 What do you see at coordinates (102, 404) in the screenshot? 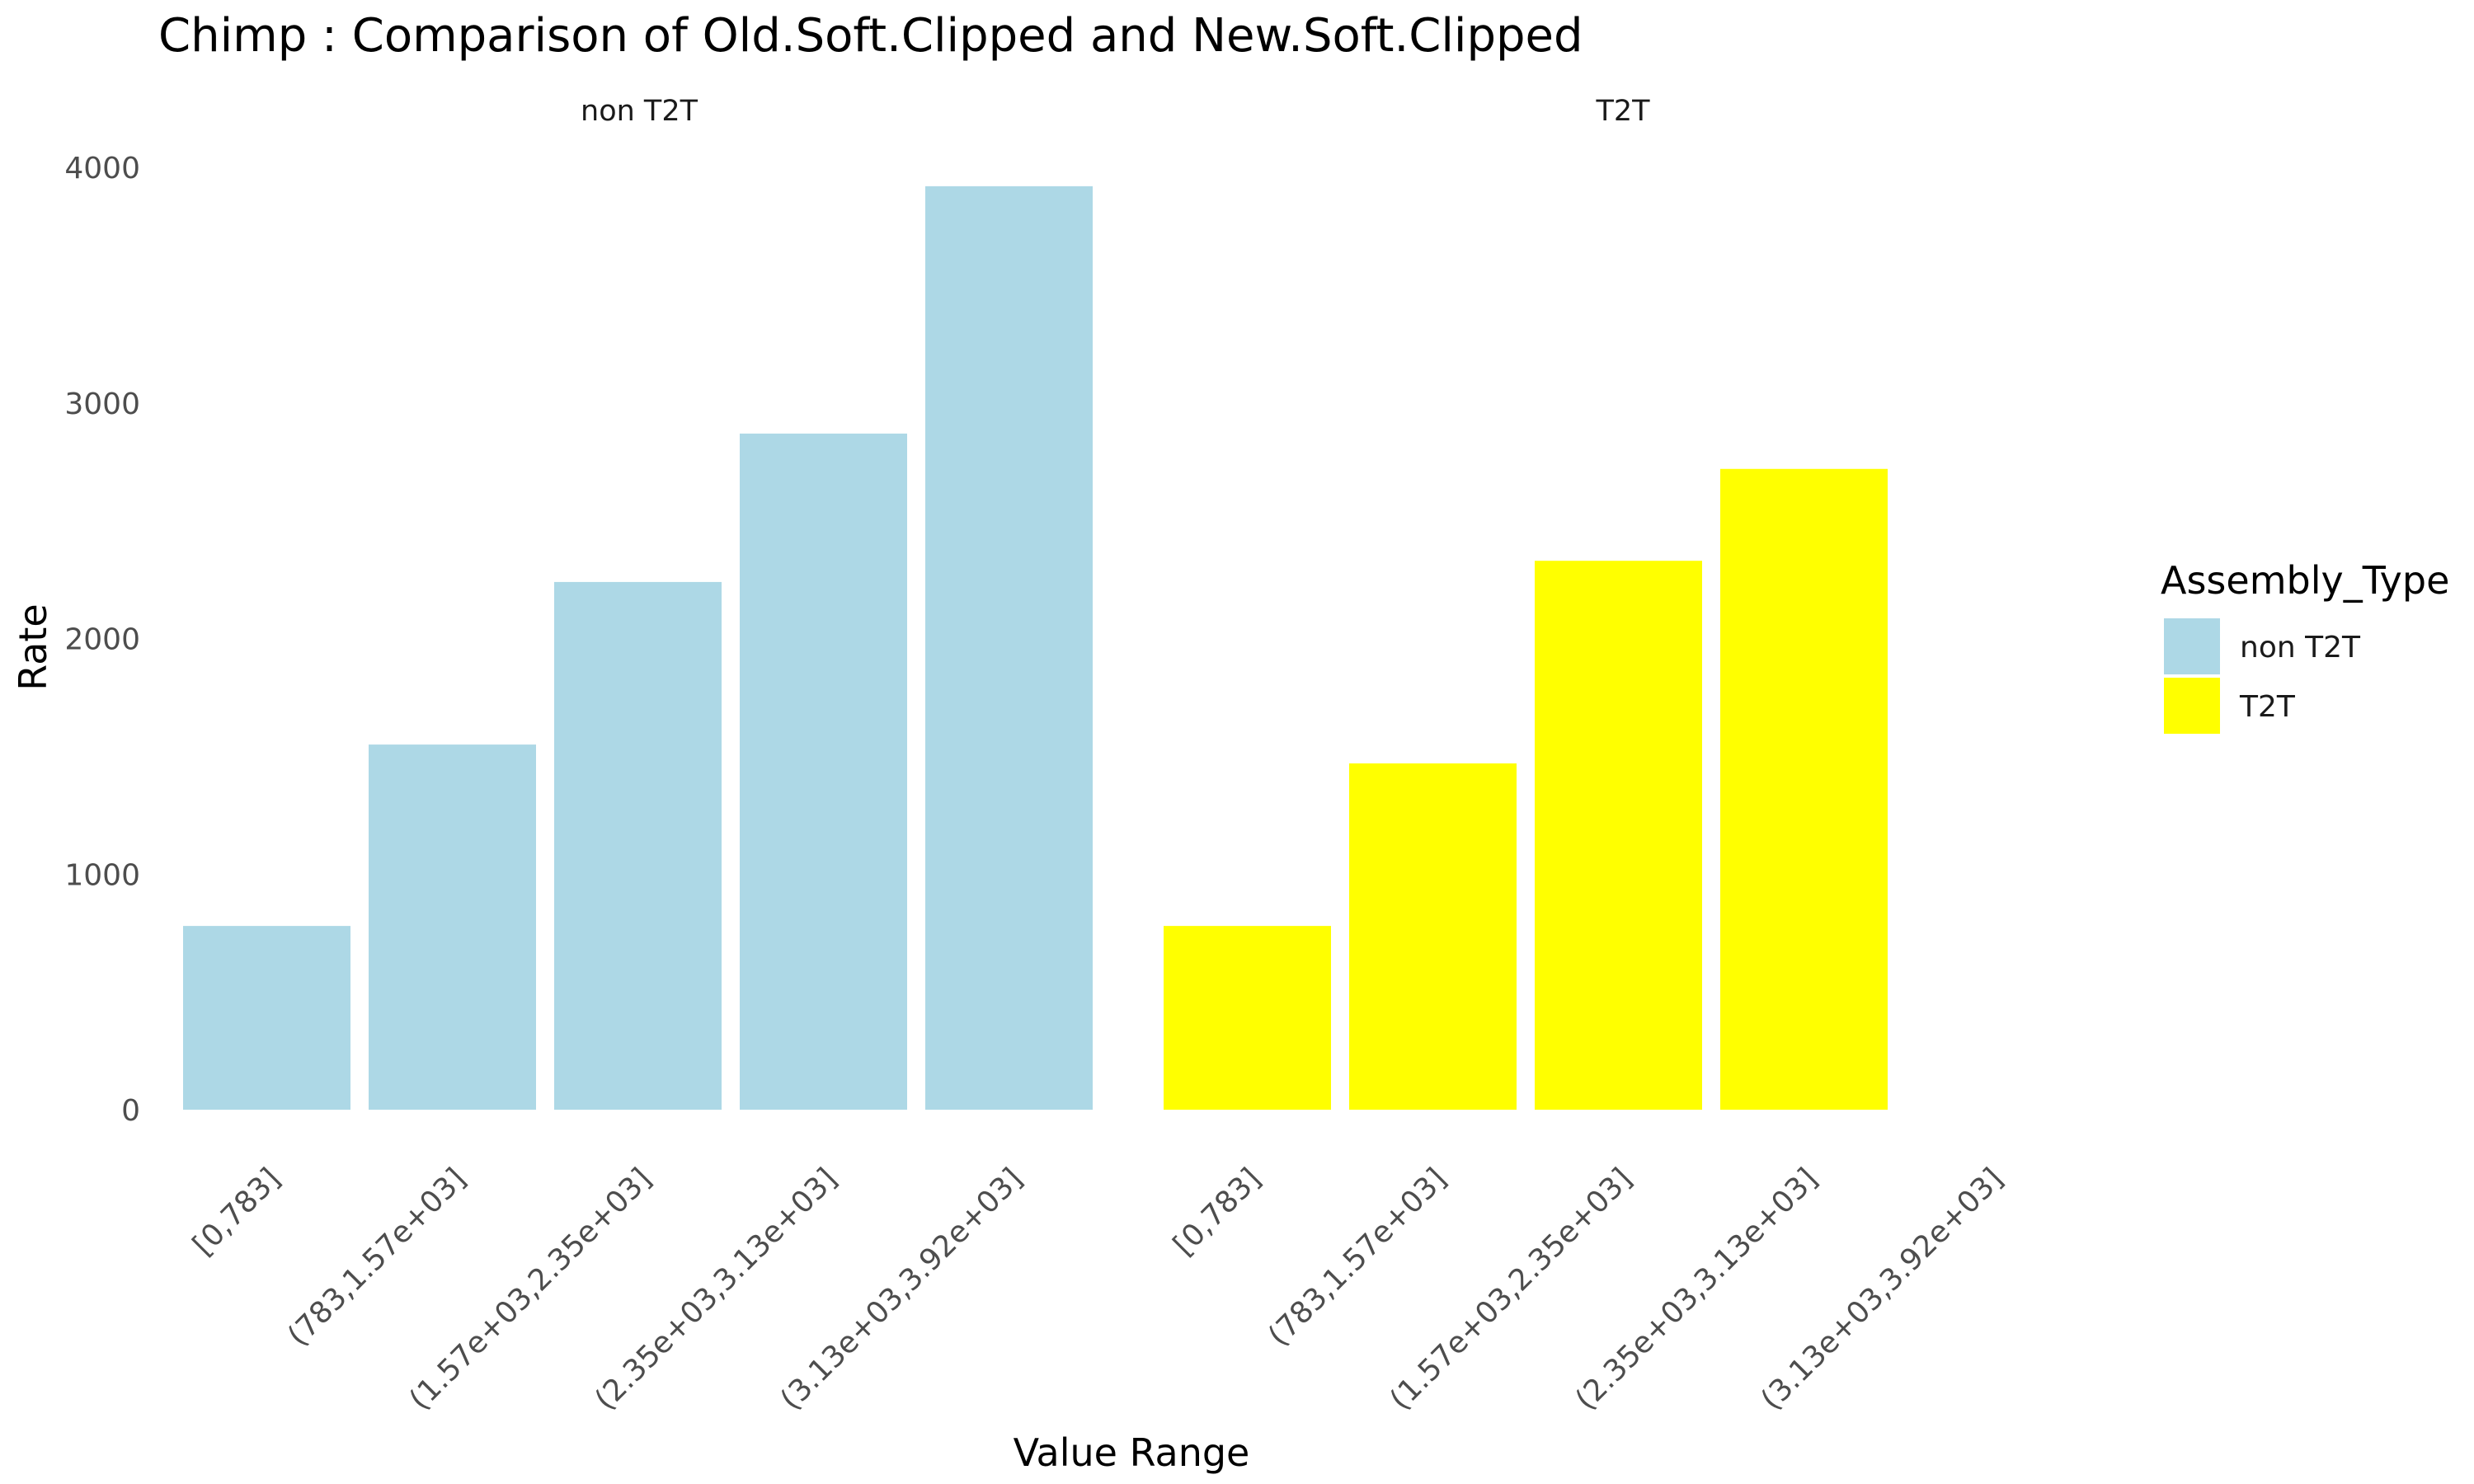
I see `y-tick-label: 3000` at bounding box center [102, 404].